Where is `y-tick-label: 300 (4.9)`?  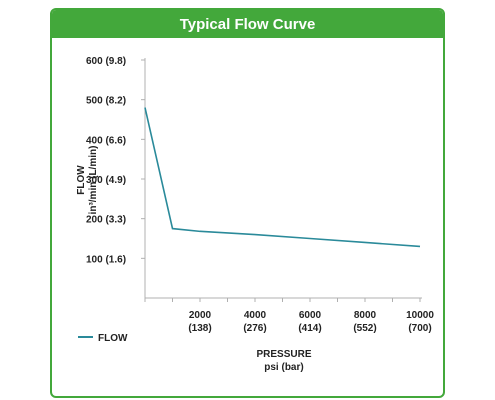
y-tick-label: 300 (4.9) is located at coordinates (106, 180).